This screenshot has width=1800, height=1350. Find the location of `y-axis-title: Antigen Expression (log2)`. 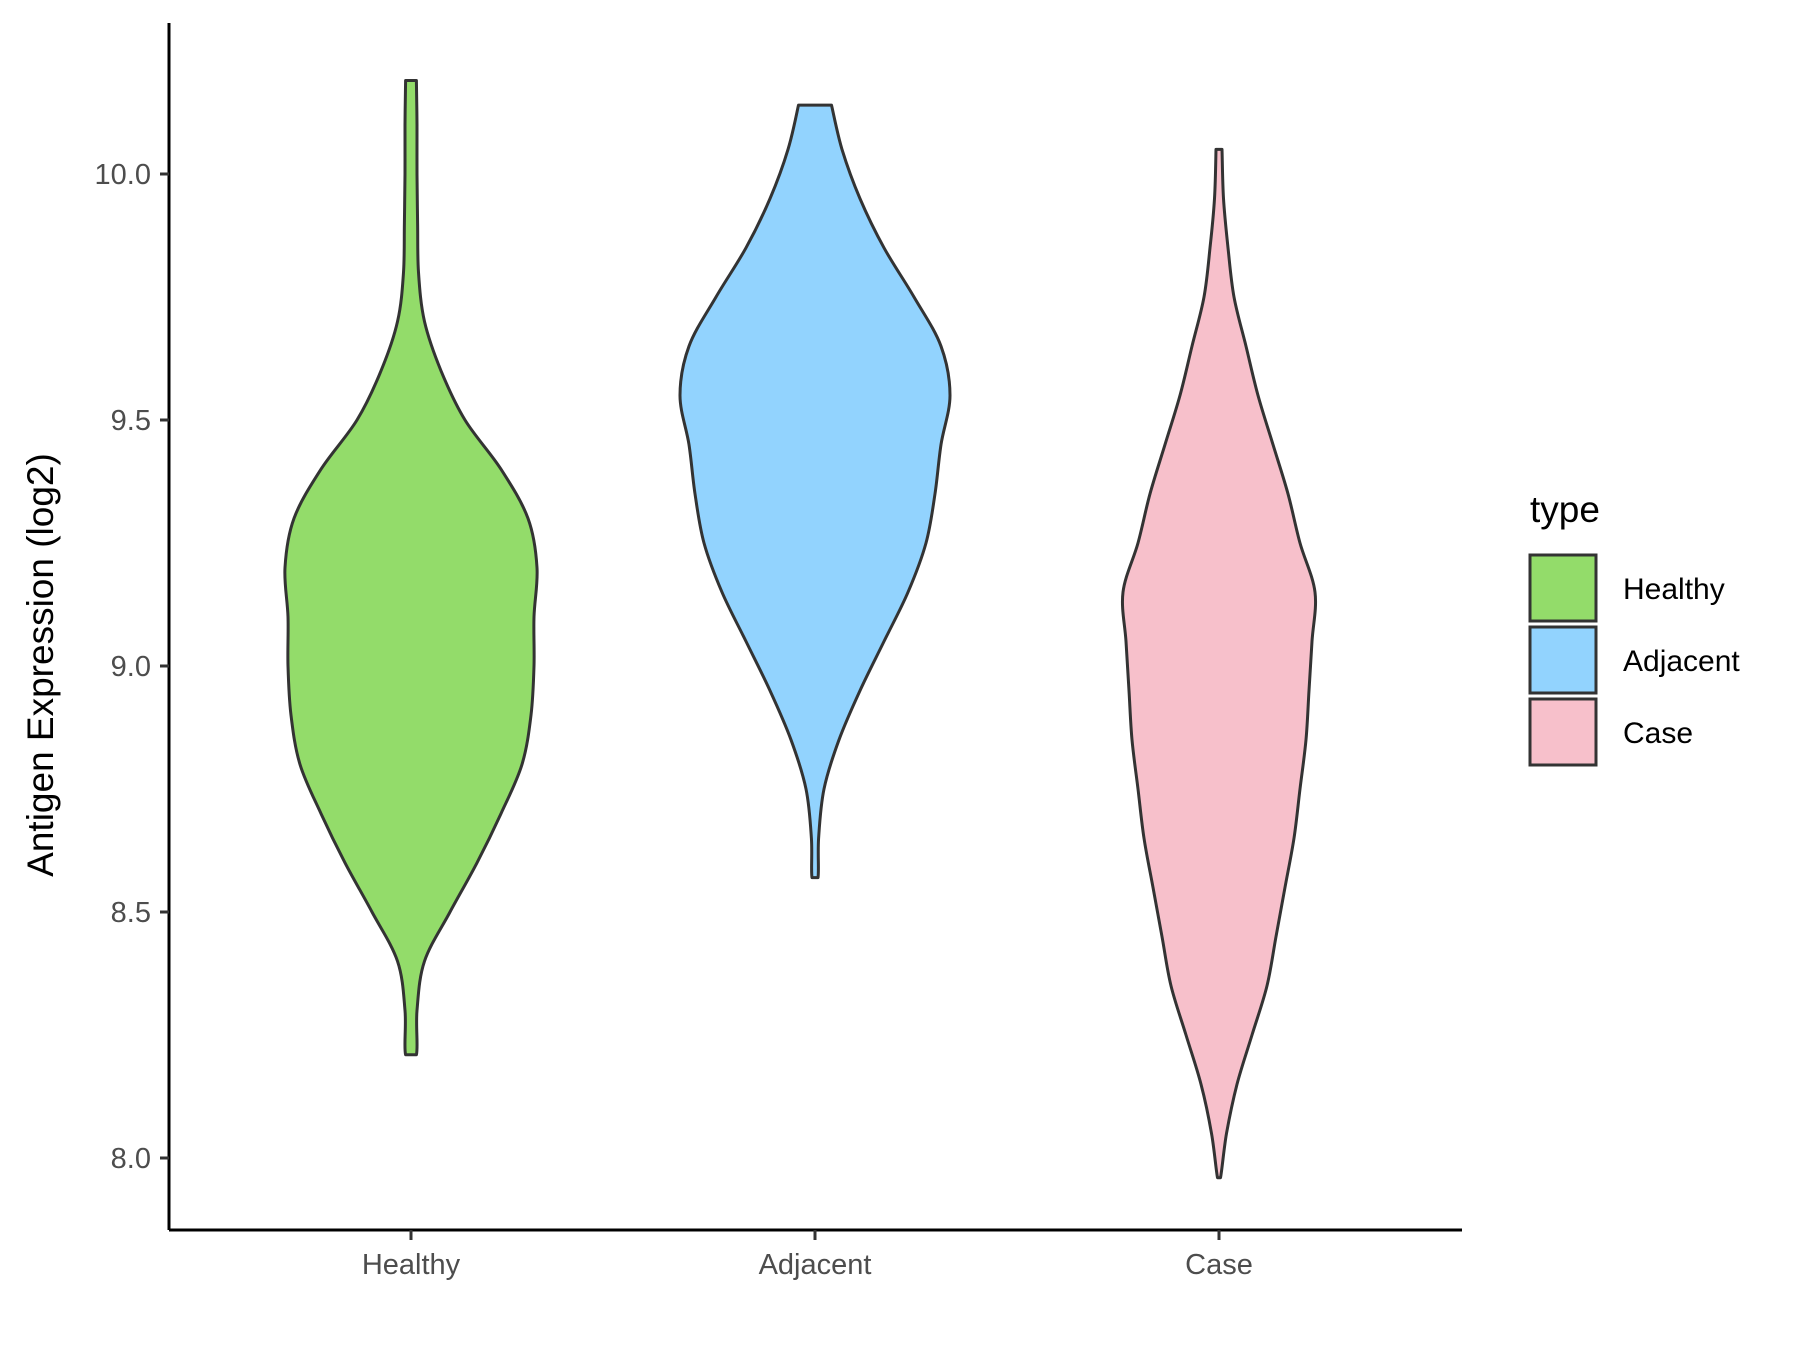

y-axis-title: Antigen Expression (log2) is located at coordinates (40, 665).